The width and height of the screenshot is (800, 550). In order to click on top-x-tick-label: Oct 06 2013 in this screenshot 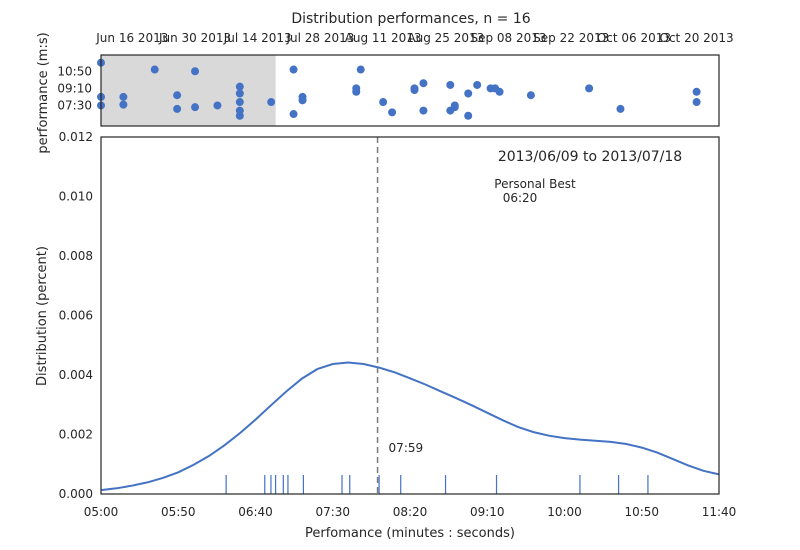, I will do `click(634, 38)`.